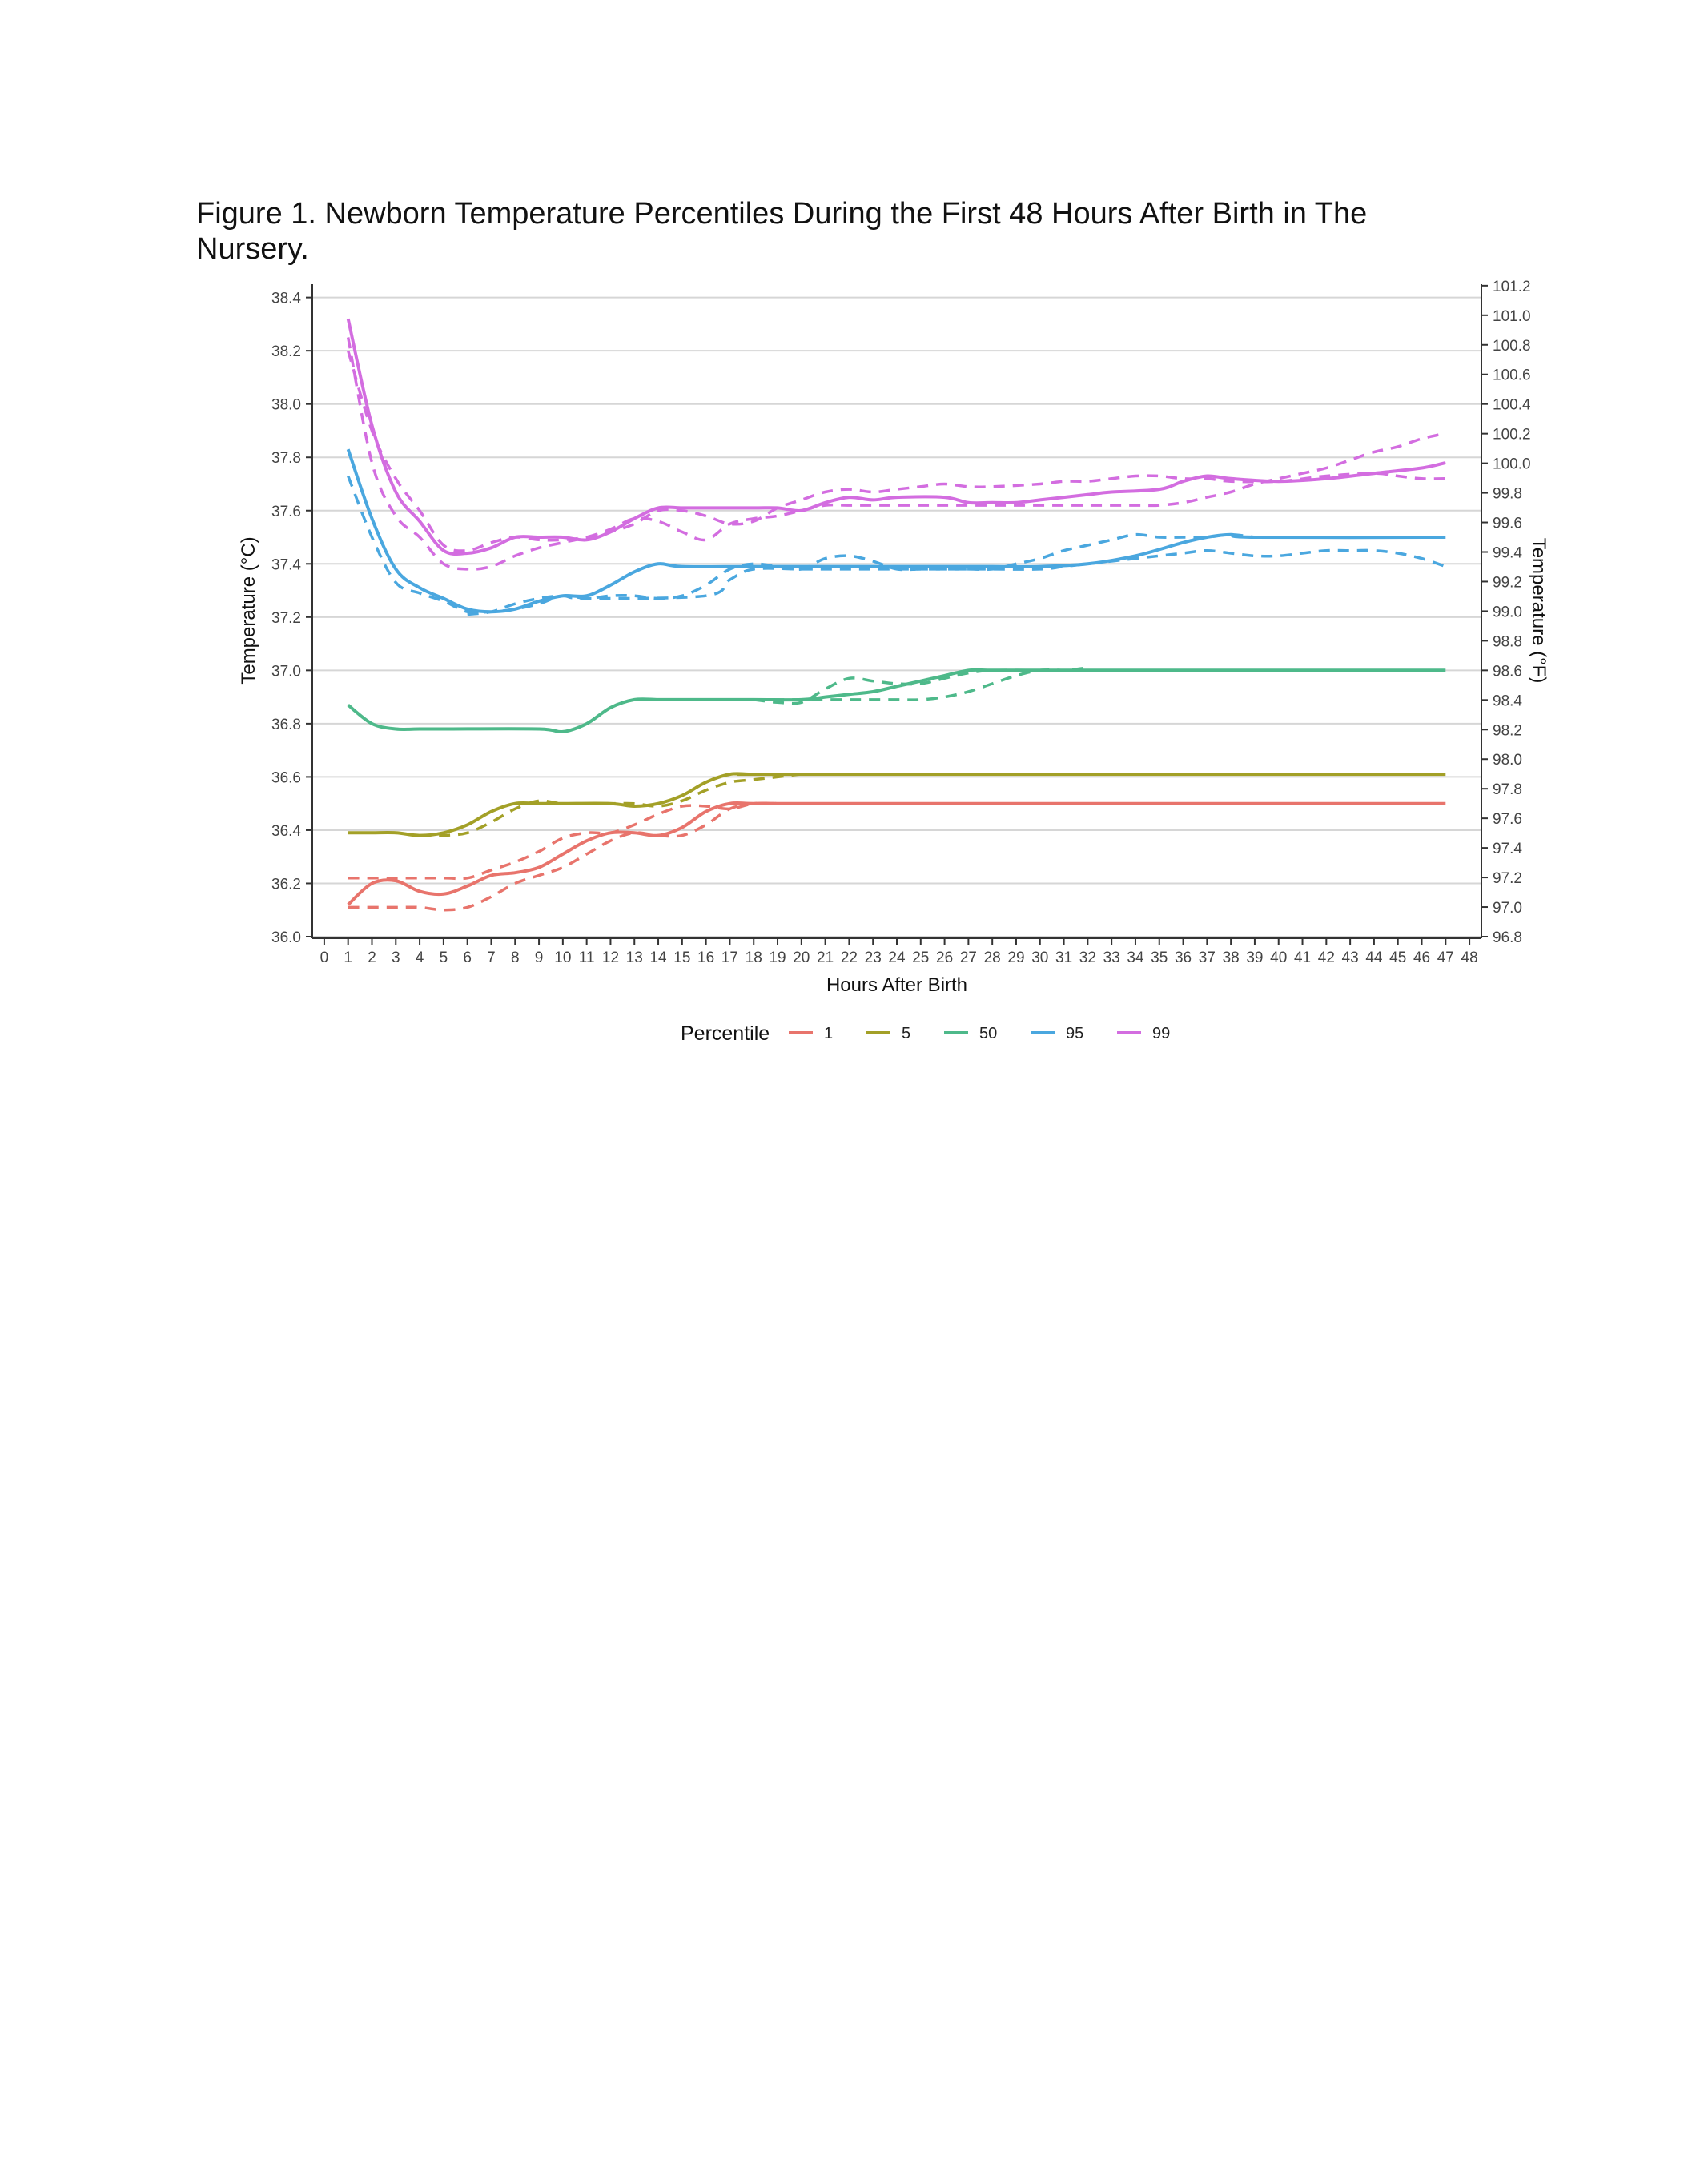  What do you see at coordinates (286, 299) in the screenshot?
I see `y-tick-label: 38.4` at bounding box center [286, 299].